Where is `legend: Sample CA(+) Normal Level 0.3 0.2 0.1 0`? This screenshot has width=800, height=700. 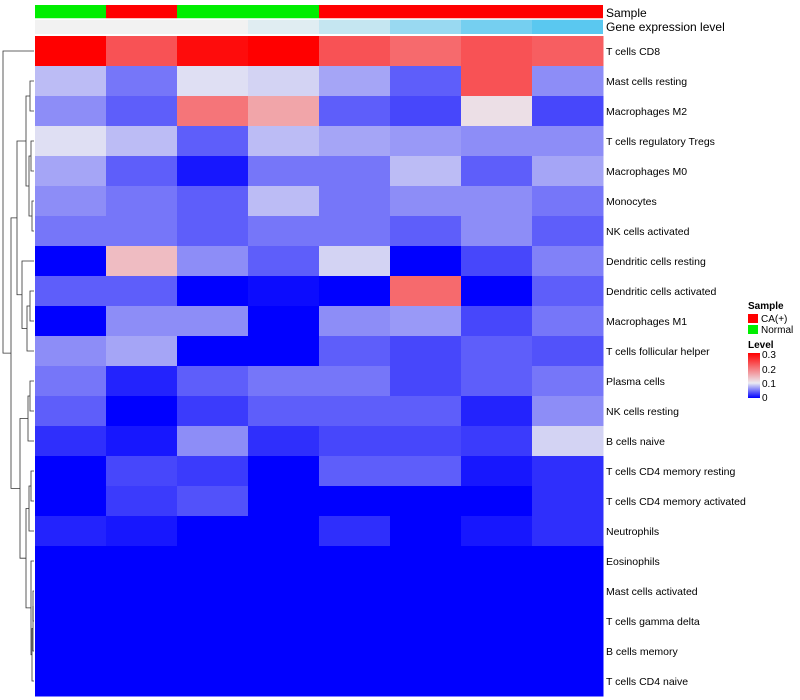
legend: Sample CA(+) Normal Level 0.3 0.2 0.1 0 is located at coordinates (770, 352).